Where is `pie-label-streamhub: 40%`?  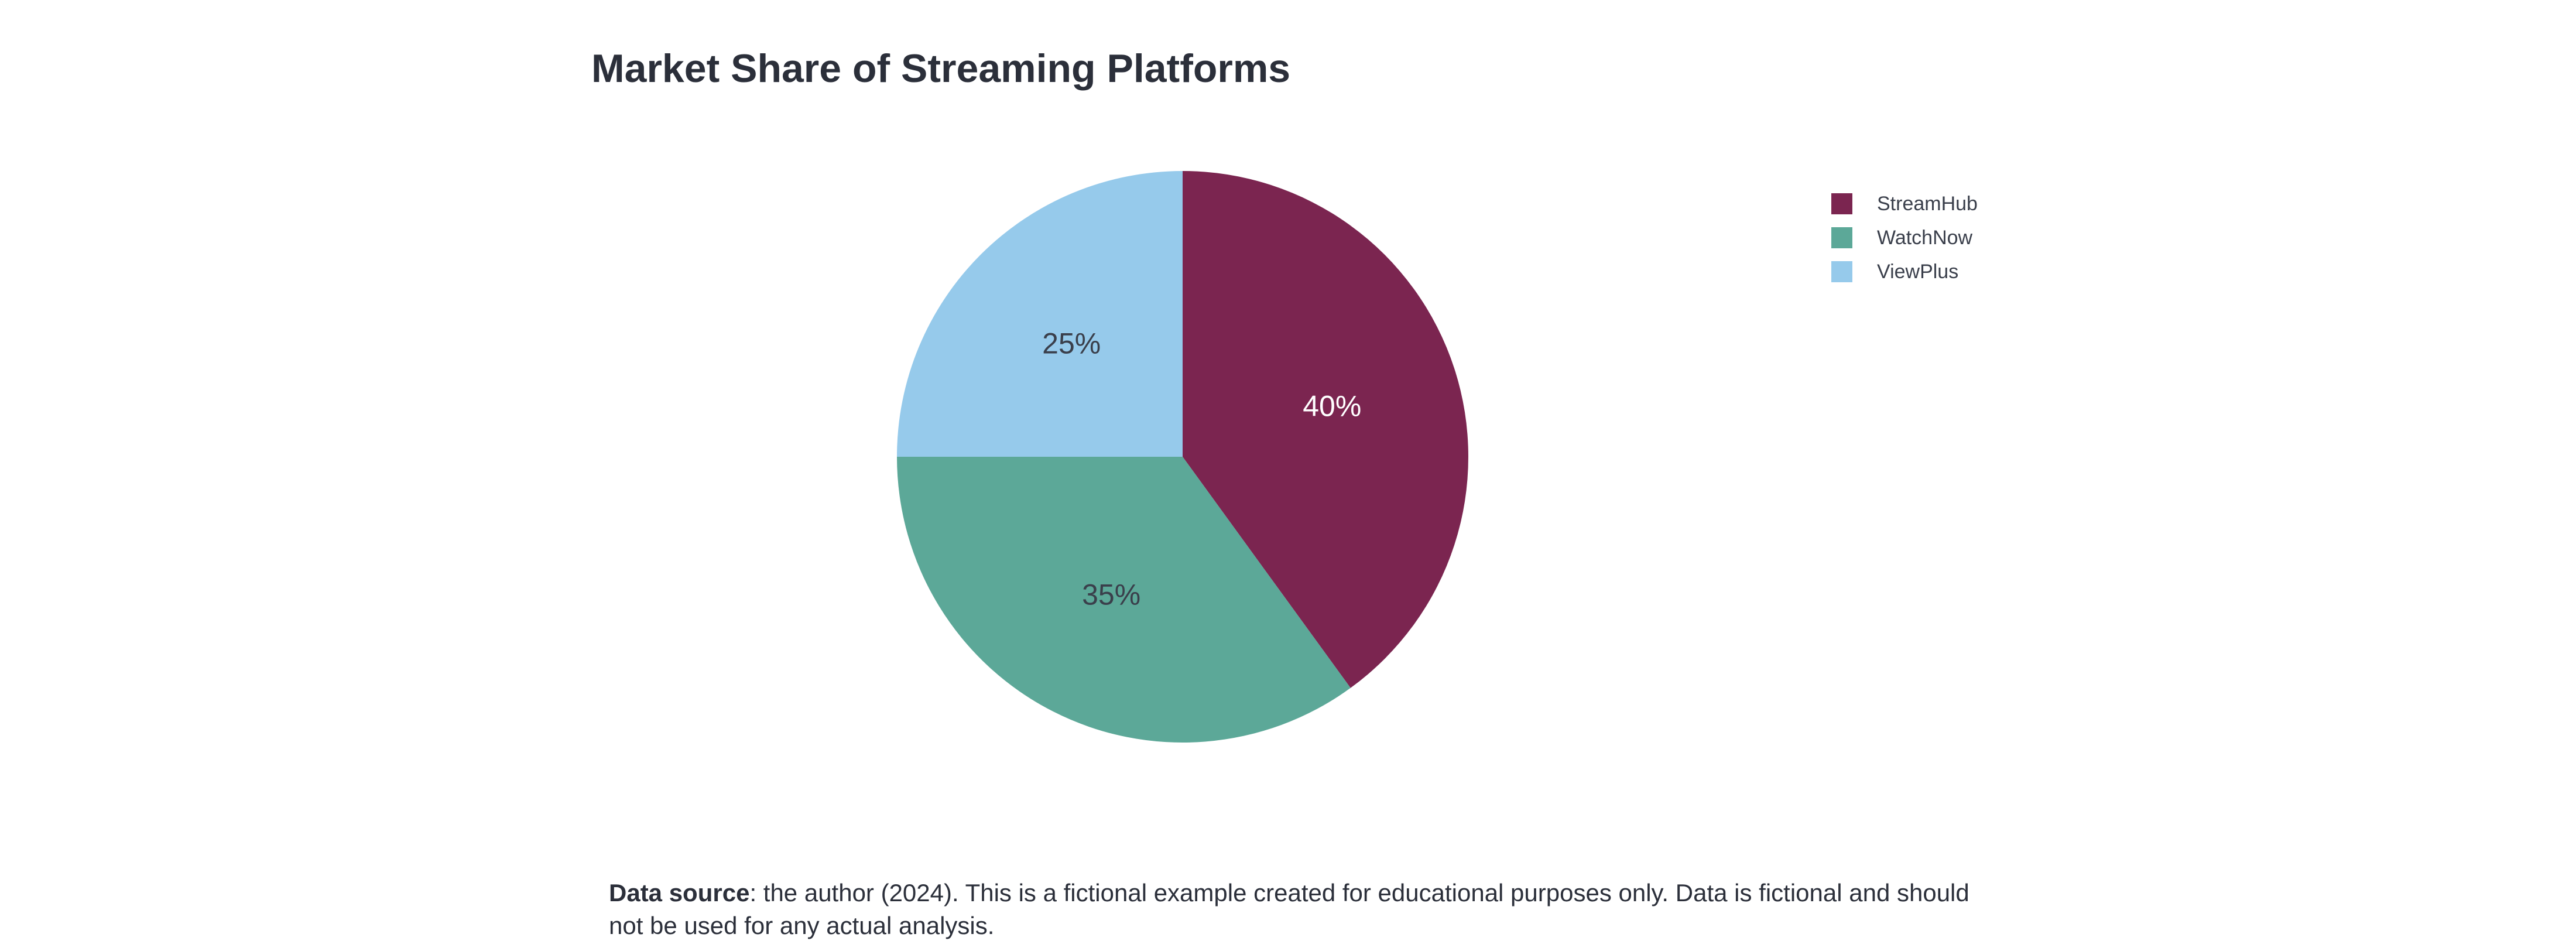
pie-label-streamhub: 40% is located at coordinates (1332, 406).